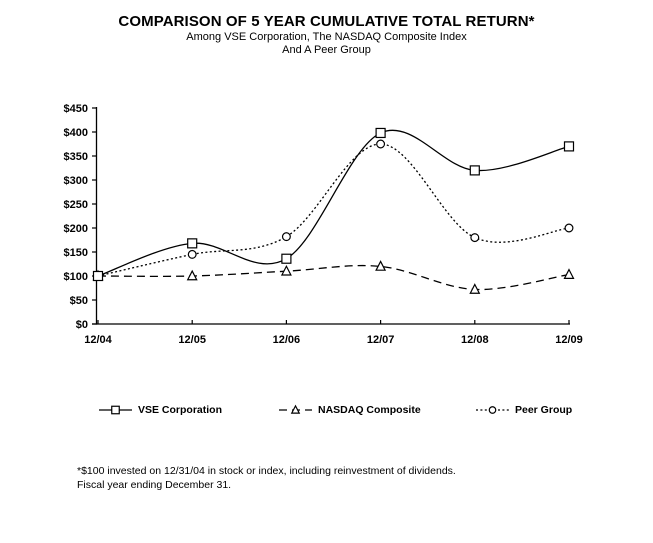 Image resolution: width=653 pixels, height=543 pixels. Describe the element at coordinates (544, 410) in the screenshot. I see `legend-label-peer-group: Peer Group` at that location.